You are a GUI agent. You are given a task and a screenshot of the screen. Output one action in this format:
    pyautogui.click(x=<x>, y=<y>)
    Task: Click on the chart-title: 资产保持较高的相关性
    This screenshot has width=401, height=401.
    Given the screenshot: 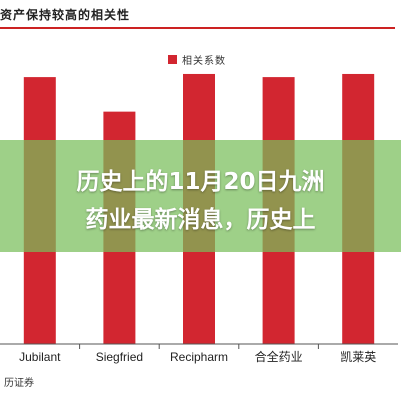 What is the action you would take?
    pyautogui.click(x=65, y=15)
    